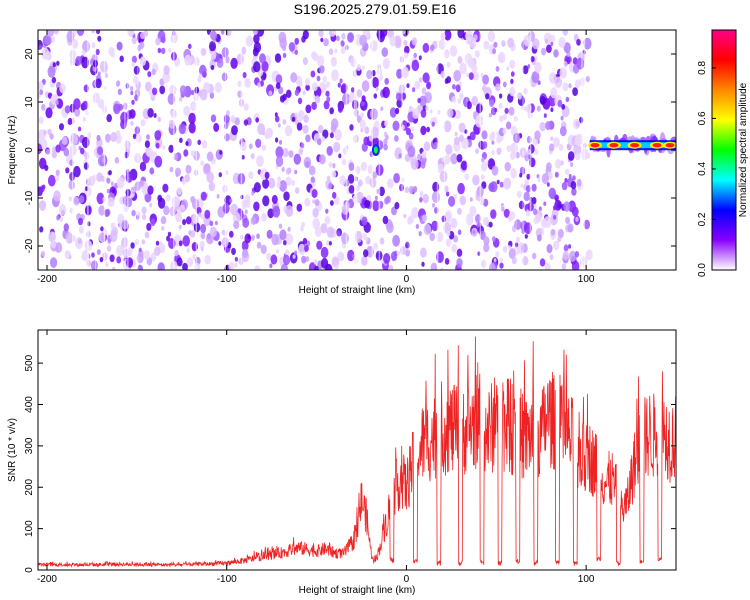  Describe the element at coordinates (702, 270) in the screenshot. I see `colorbar-tick-label: 0.0` at that location.